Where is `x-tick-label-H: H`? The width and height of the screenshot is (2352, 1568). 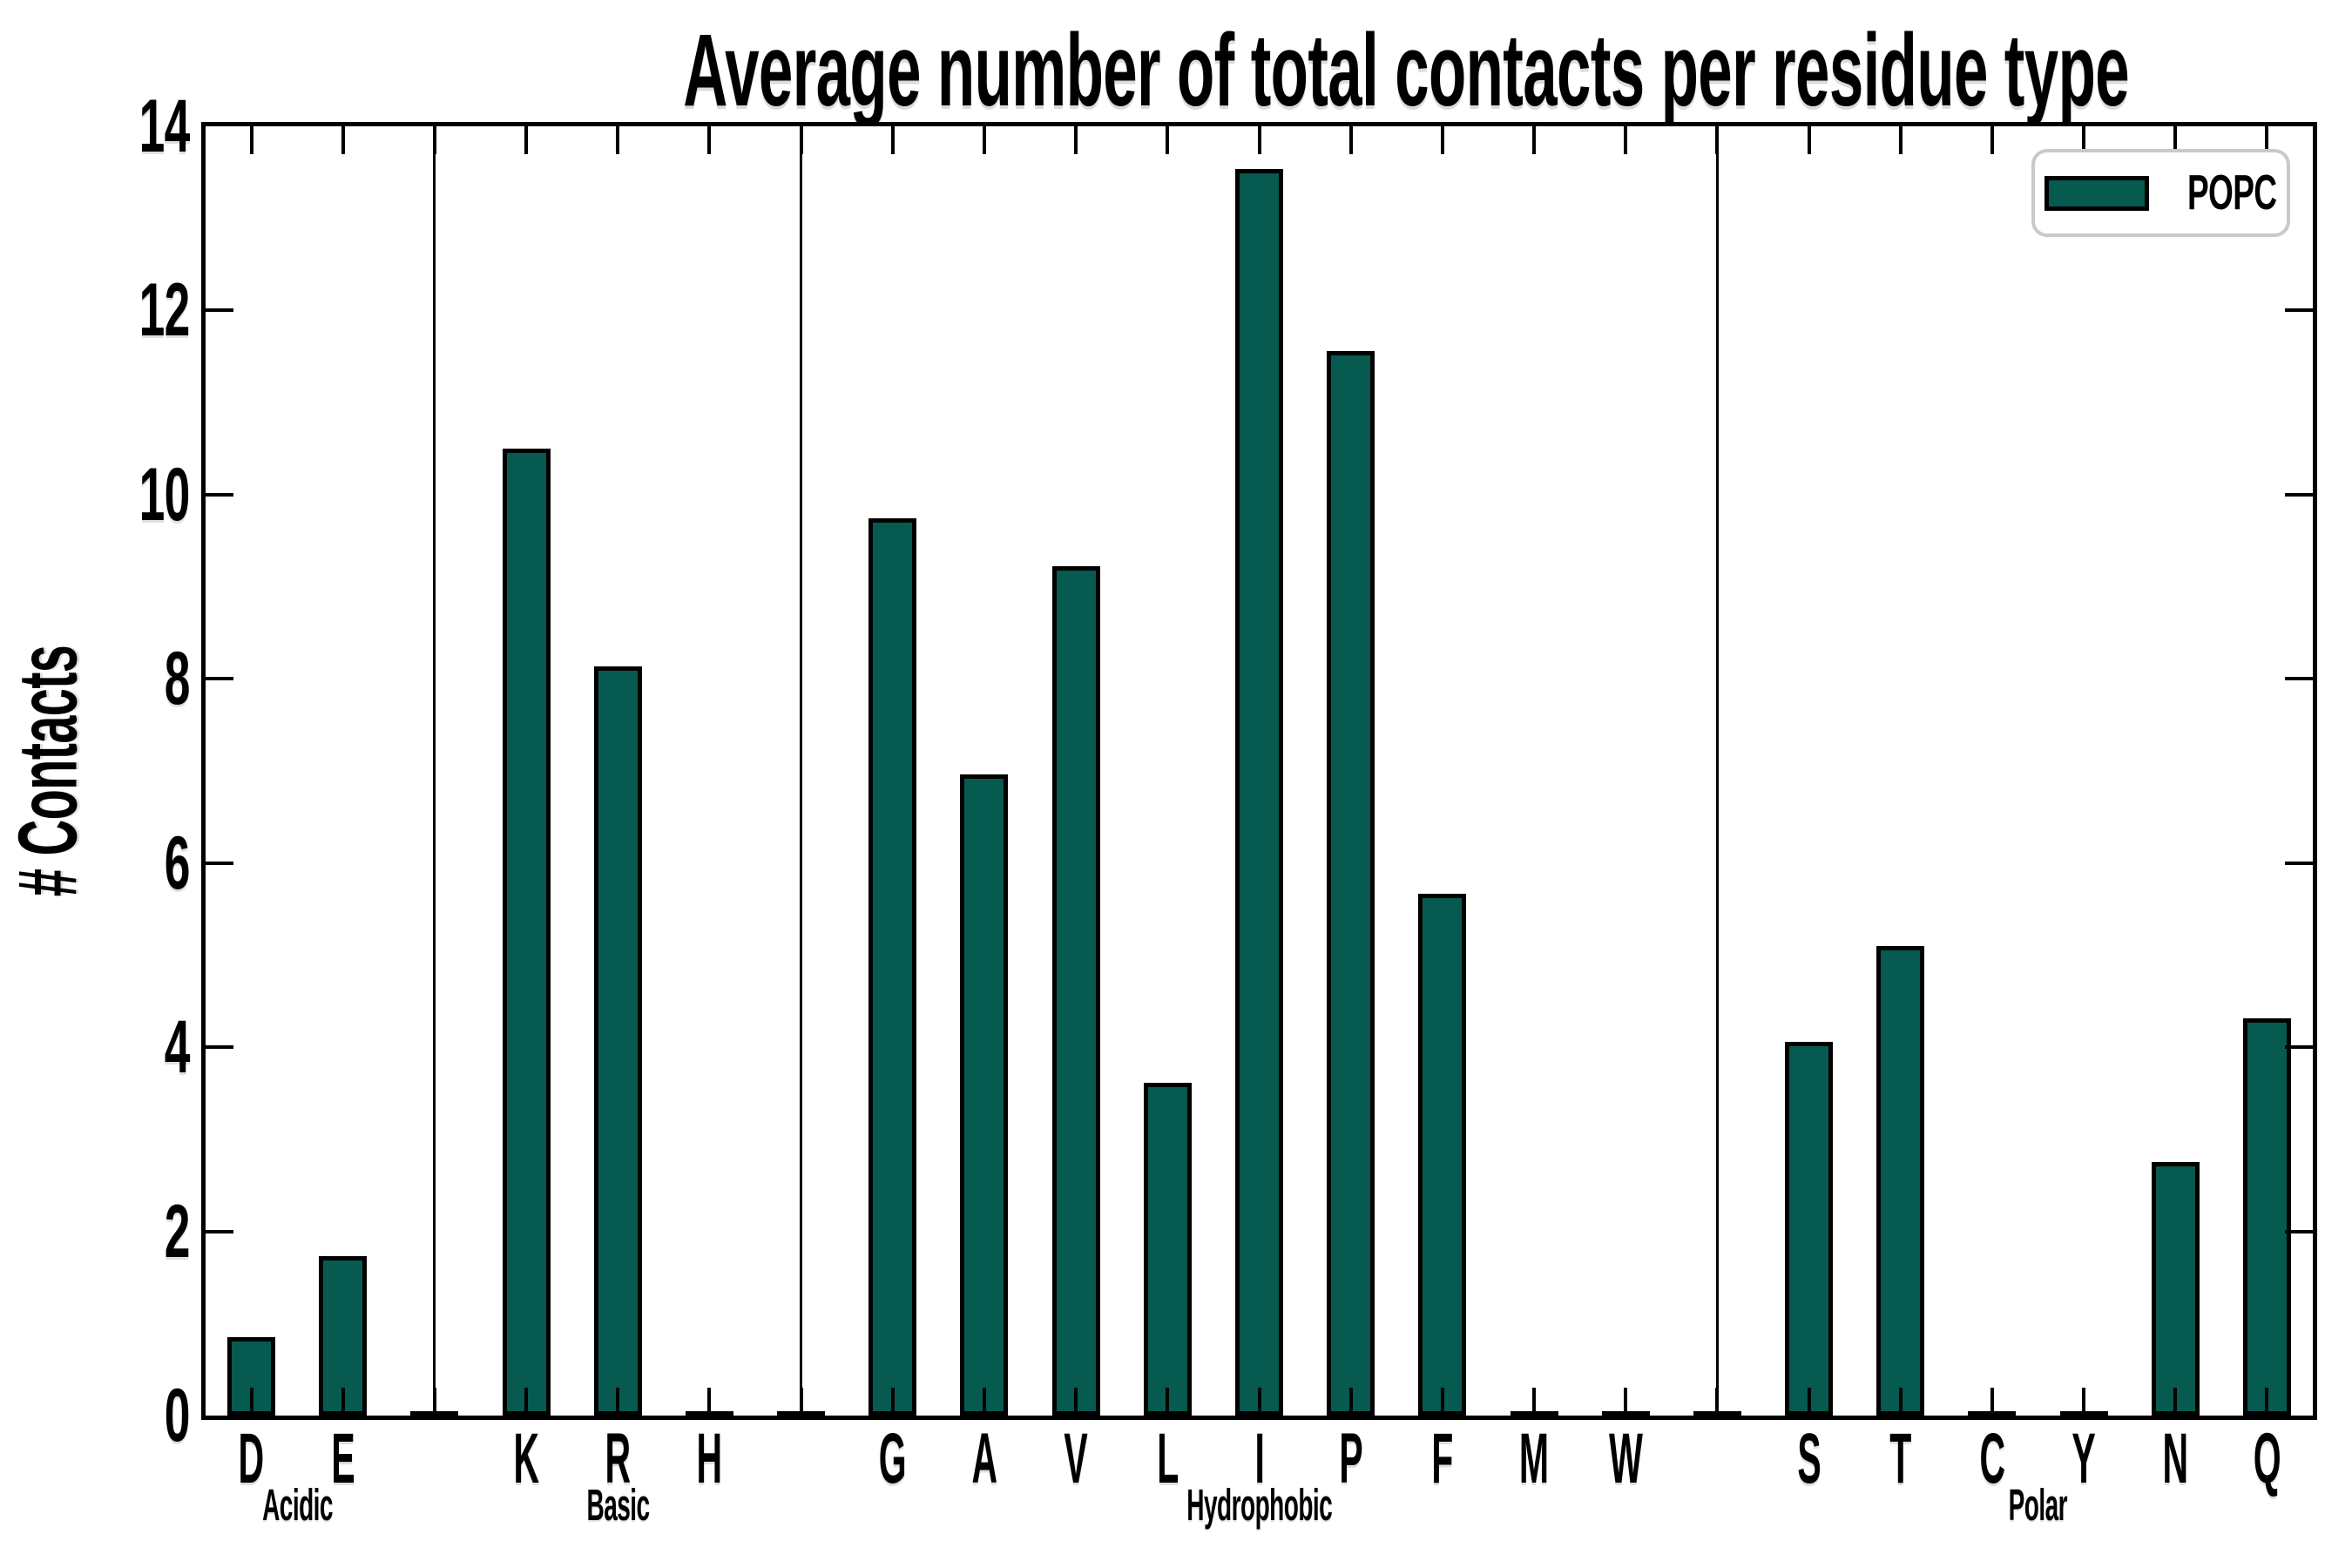
x-tick-label-H: H is located at coordinates (709, 1459).